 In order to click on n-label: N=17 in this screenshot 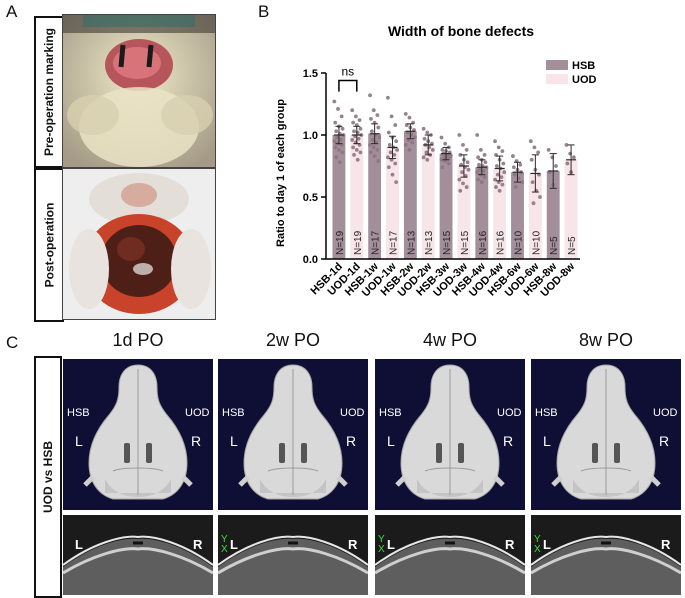, I will do `click(394, 242)`.